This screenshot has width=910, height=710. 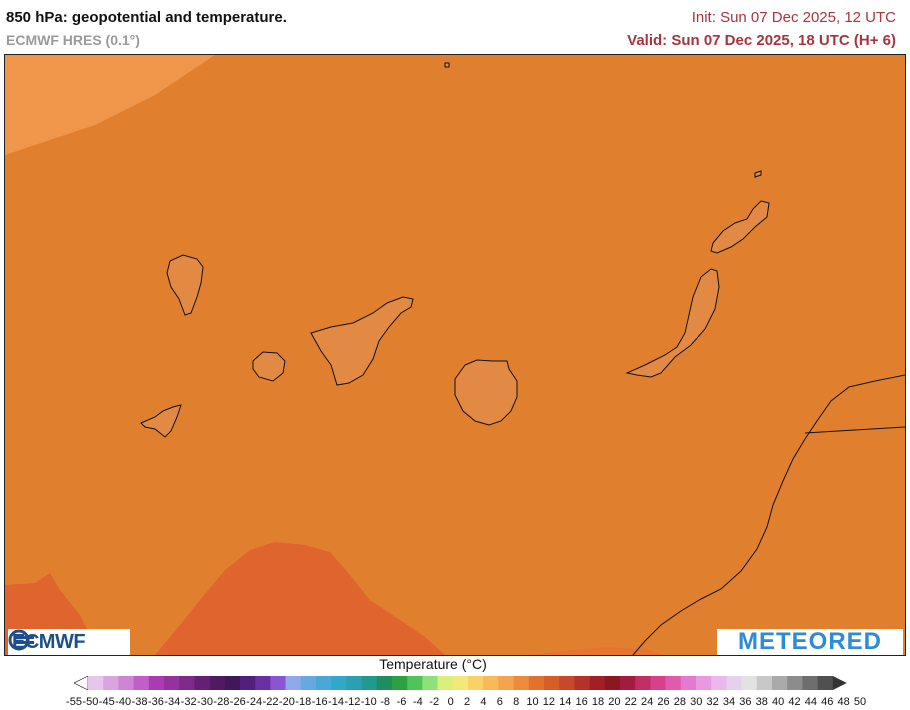 I want to click on ecmwf-symbol-icon, so click(x=21, y=640).